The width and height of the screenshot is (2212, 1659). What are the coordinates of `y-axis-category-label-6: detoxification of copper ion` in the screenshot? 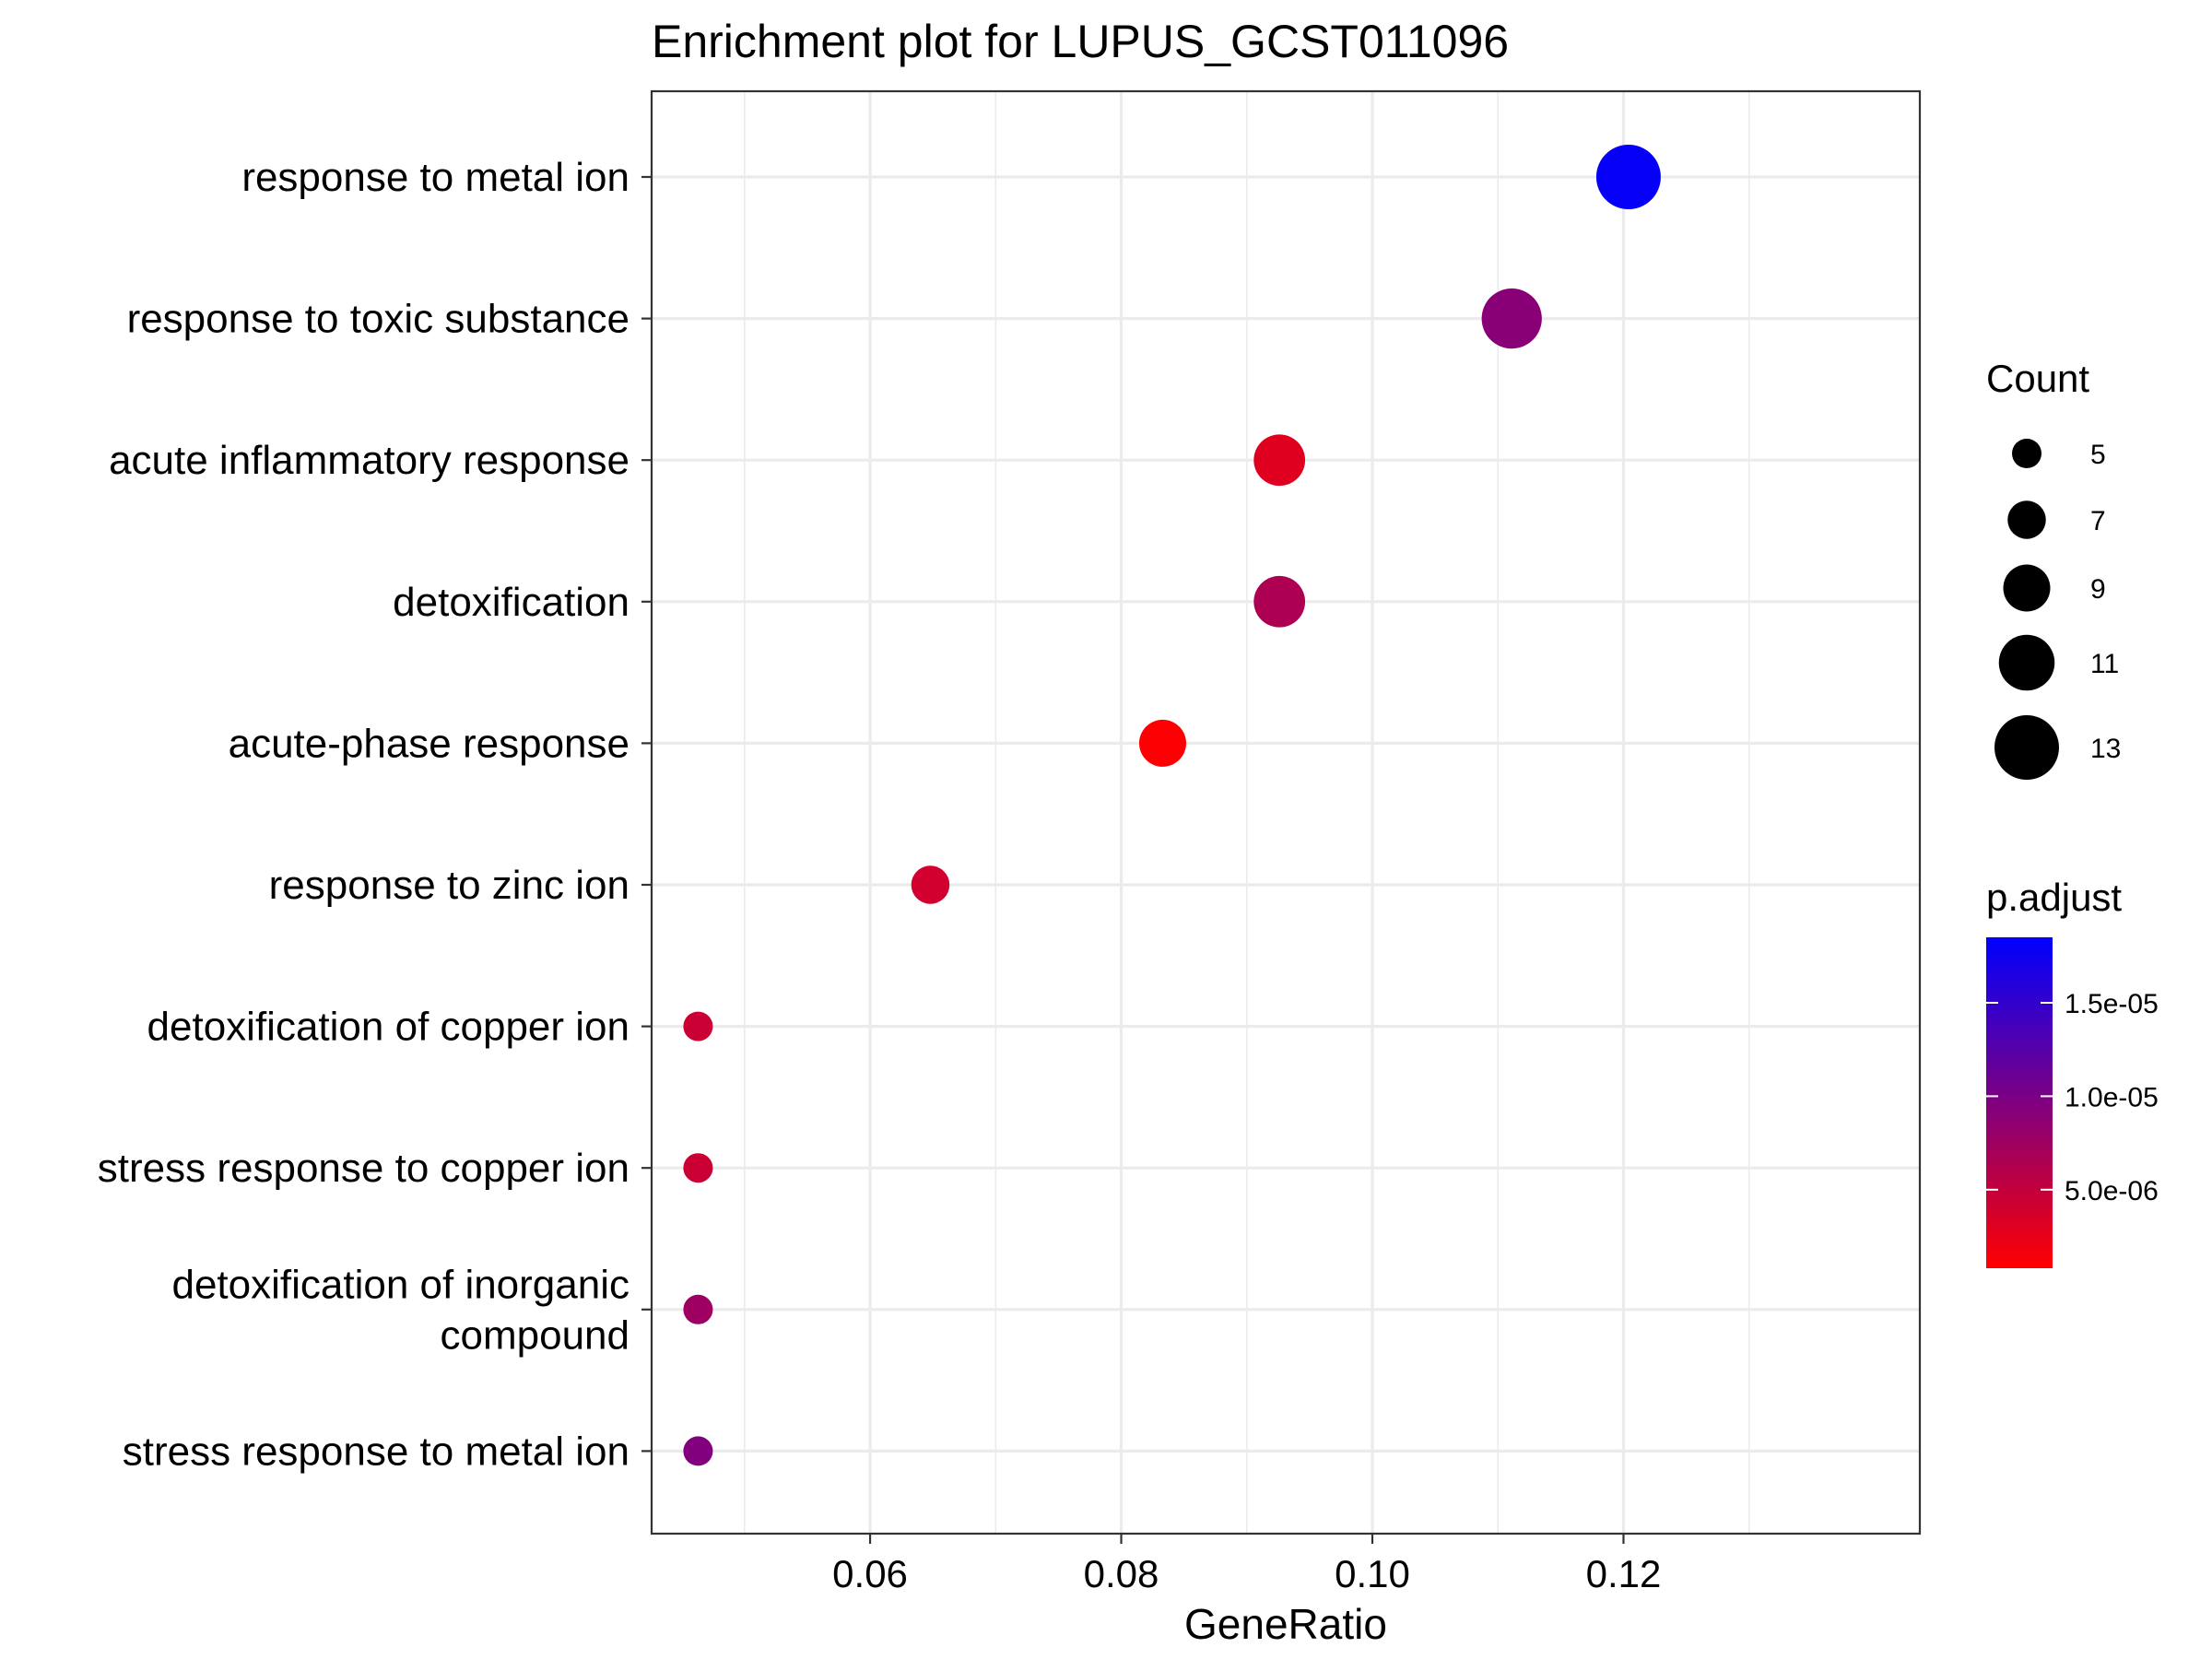 It's located at (388, 1027).